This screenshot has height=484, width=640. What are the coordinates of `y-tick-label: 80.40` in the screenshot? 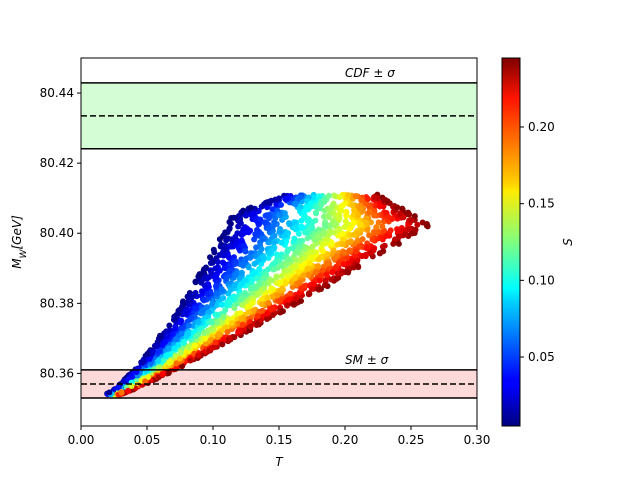 It's located at (57, 233).